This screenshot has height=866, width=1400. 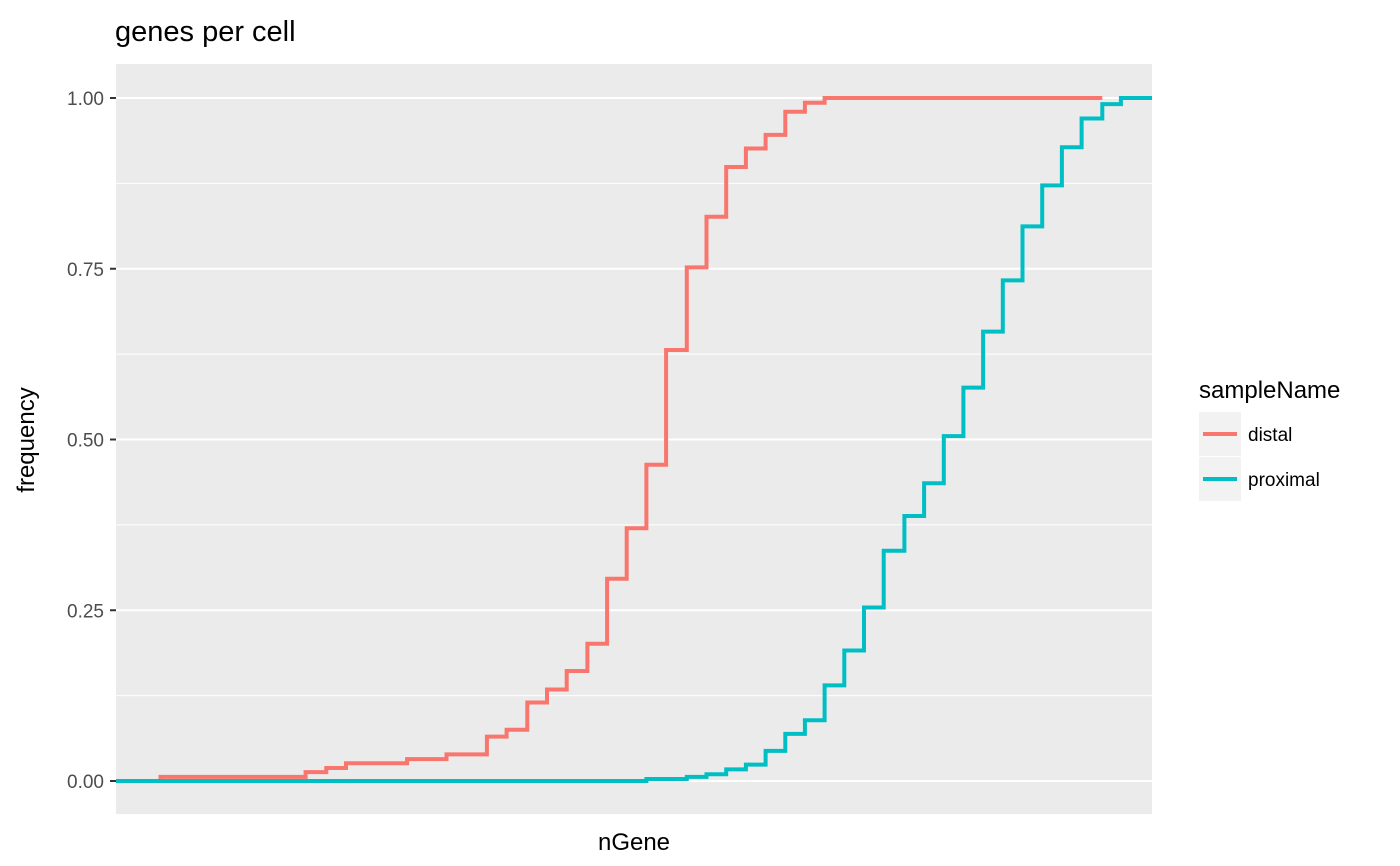 What do you see at coordinates (85, 270) in the screenshot?
I see `y-tick-label: 0.75` at bounding box center [85, 270].